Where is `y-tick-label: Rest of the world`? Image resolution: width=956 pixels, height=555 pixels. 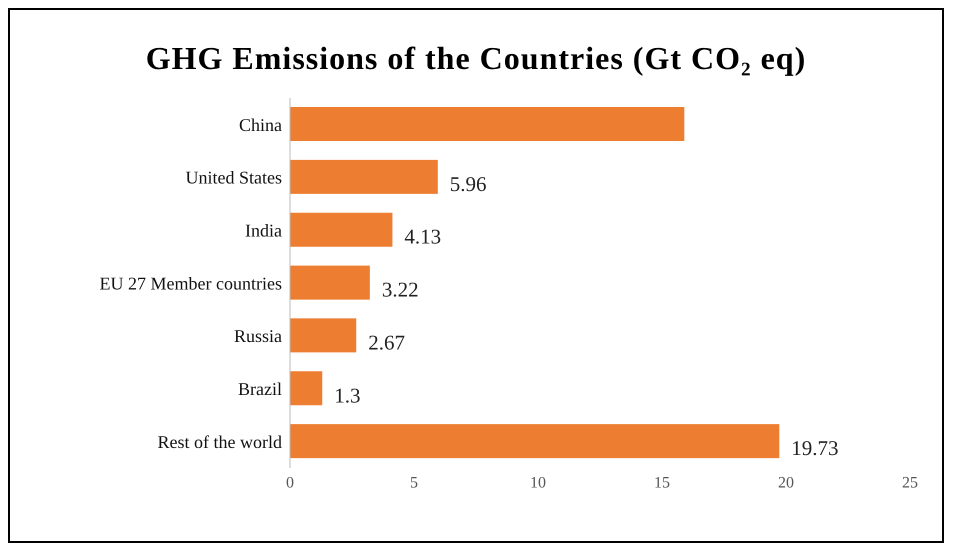 y-tick-label: Rest of the world is located at coordinates (220, 442).